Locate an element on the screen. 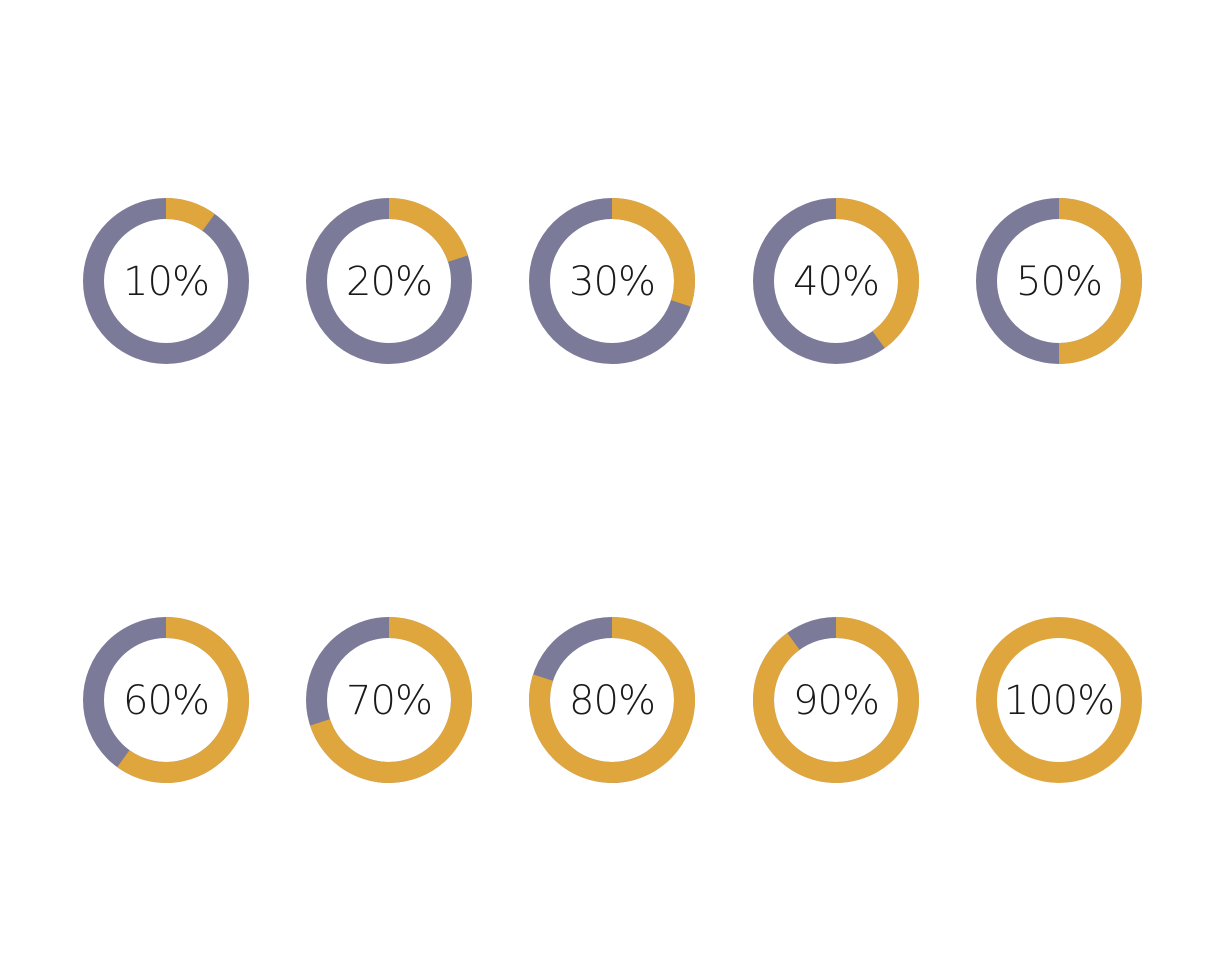  donut-label: 80% is located at coordinates (612, 701).